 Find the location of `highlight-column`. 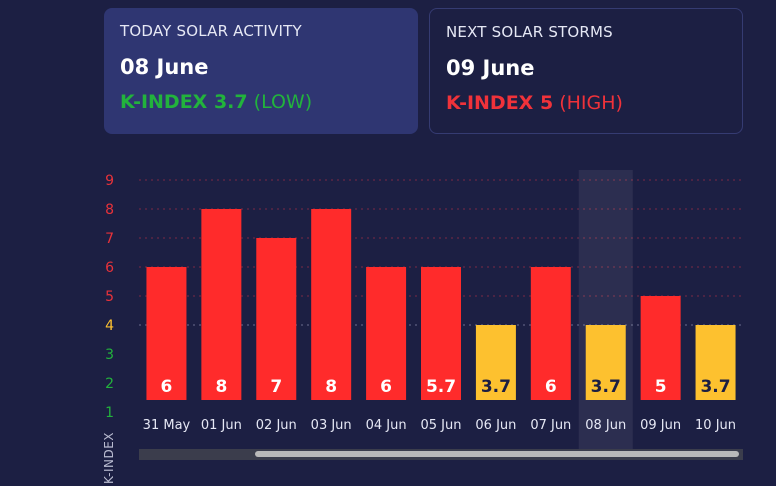

highlight-column is located at coordinates (605, 310).